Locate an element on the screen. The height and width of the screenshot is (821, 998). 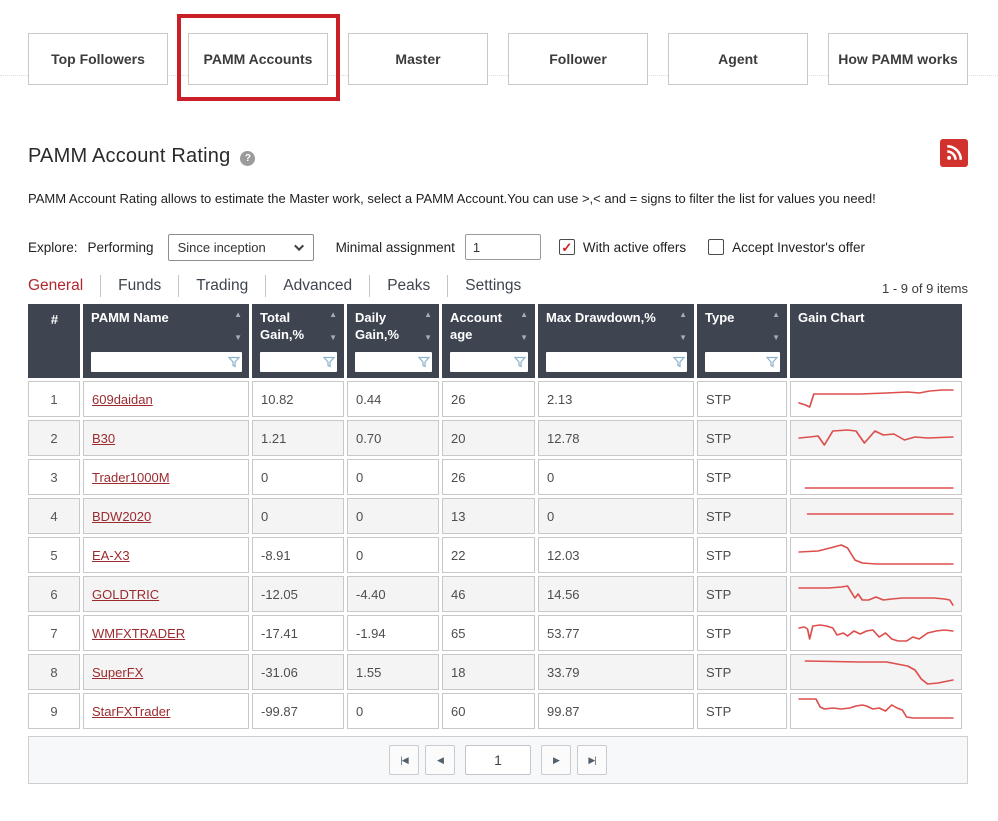
daily-gain-filter-input is located at coordinates (393, 362).